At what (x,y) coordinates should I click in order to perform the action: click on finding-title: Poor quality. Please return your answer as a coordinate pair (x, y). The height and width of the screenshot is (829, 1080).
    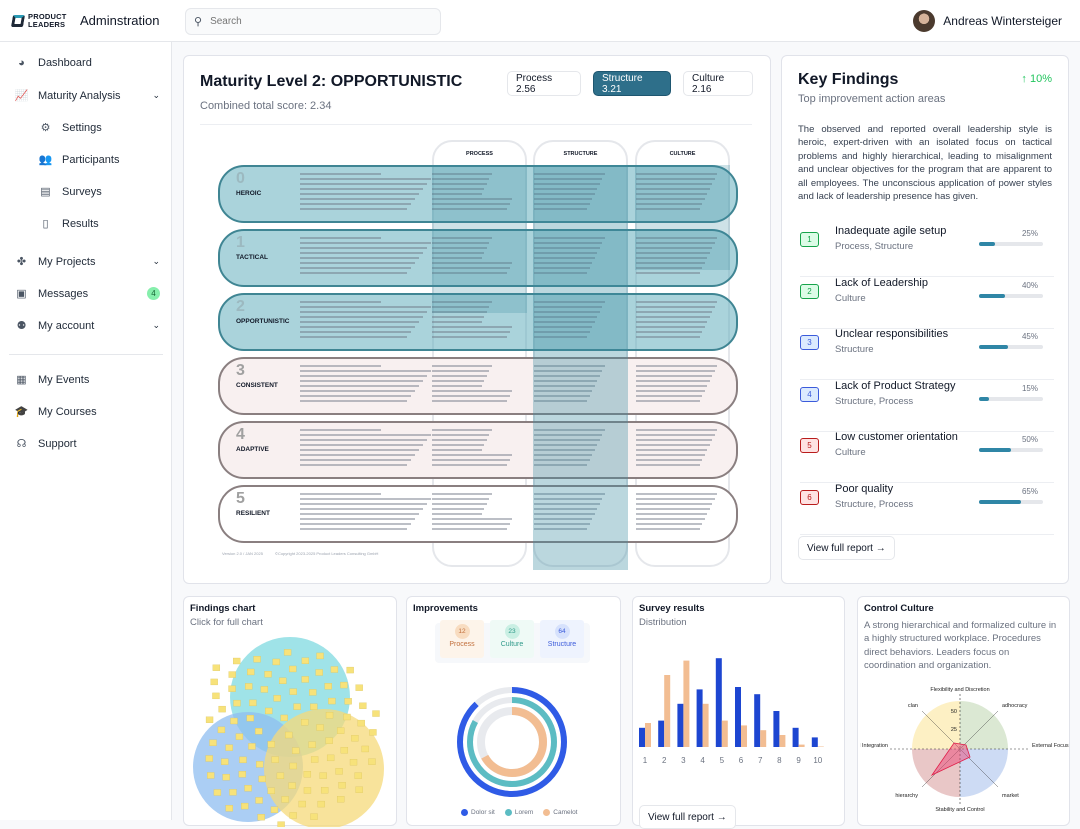
    Looking at the image, I should click on (864, 489).